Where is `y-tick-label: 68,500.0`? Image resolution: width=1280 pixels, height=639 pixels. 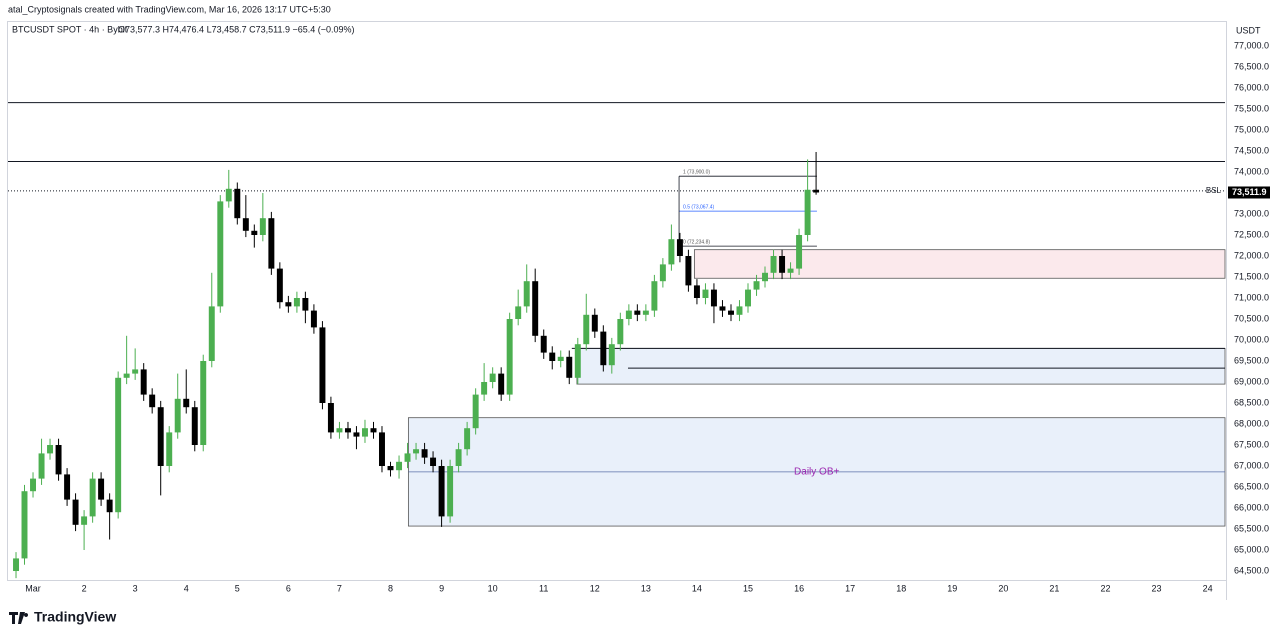
y-tick-label: 68,500.0 is located at coordinates (1251, 402).